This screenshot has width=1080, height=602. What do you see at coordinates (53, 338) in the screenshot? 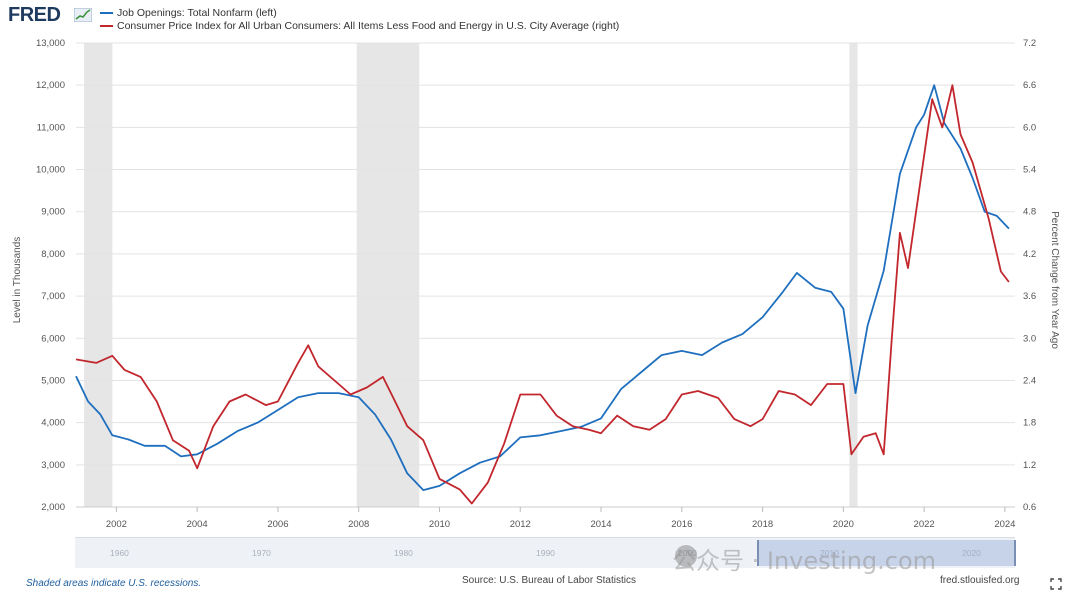
I see `left-tick-label: 6,000` at bounding box center [53, 338].